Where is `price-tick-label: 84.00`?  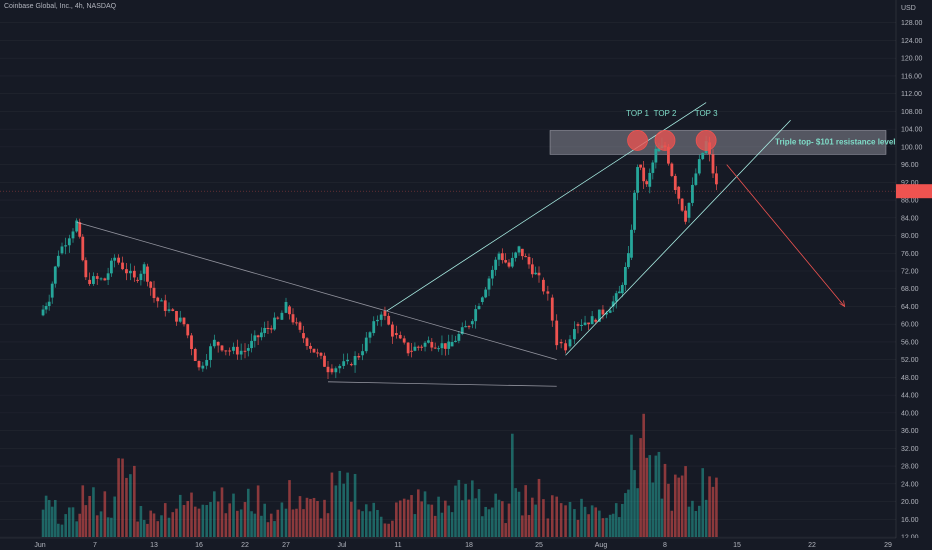 price-tick-label: 84.00 is located at coordinates (910, 218).